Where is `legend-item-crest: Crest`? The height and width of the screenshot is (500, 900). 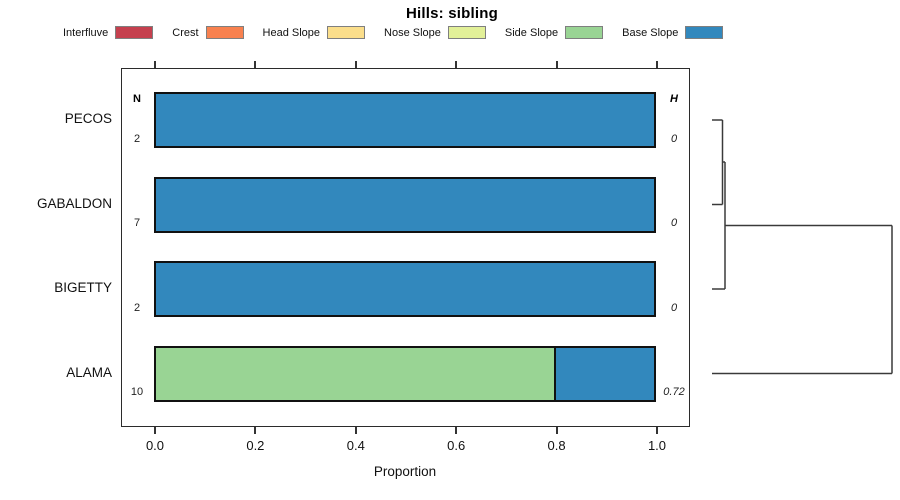
legend-item-crest: Crest is located at coordinates (208, 32).